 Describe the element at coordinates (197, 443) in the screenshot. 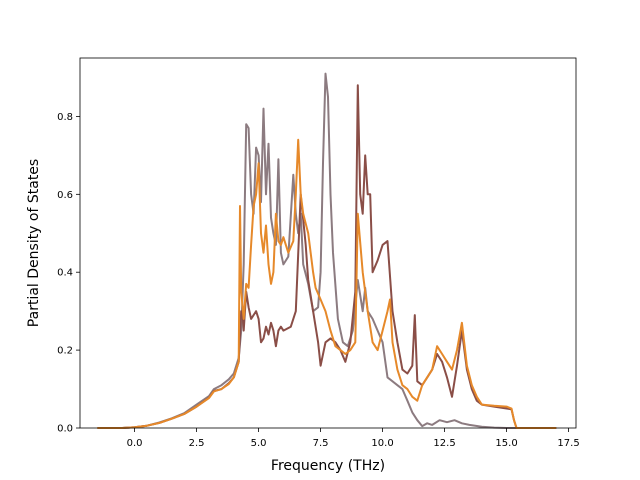

I see `x-tick-label: 2.5` at that location.